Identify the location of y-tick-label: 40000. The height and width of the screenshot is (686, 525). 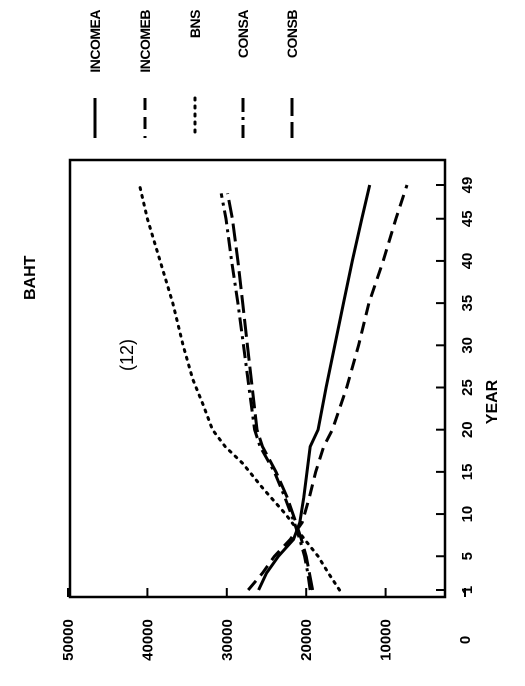
(147, 640).